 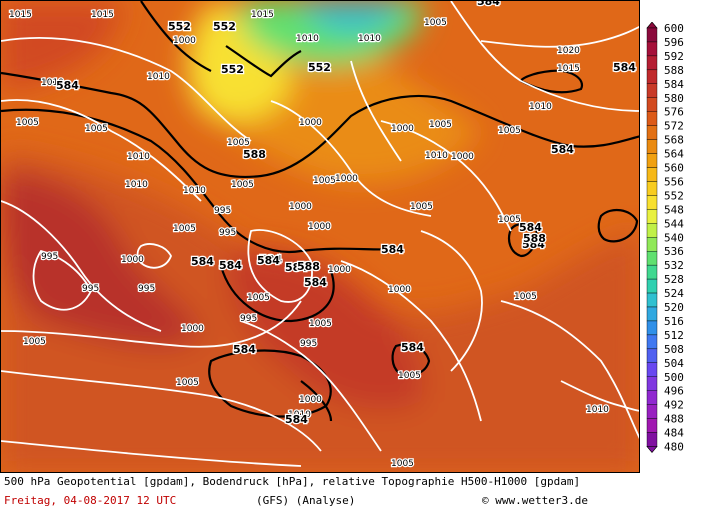 What do you see at coordinates (674, 209) in the screenshot?
I see `legend-level-label: 548` at bounding box center [674, 209].